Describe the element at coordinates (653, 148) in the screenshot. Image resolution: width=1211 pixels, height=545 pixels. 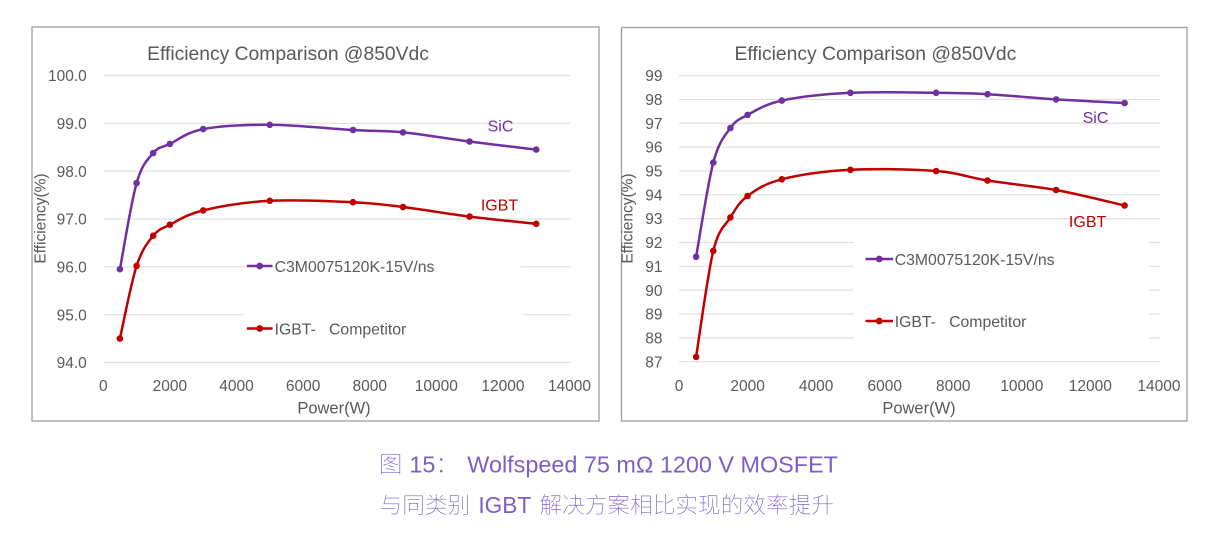
I see `svg-text: 96` at that location.